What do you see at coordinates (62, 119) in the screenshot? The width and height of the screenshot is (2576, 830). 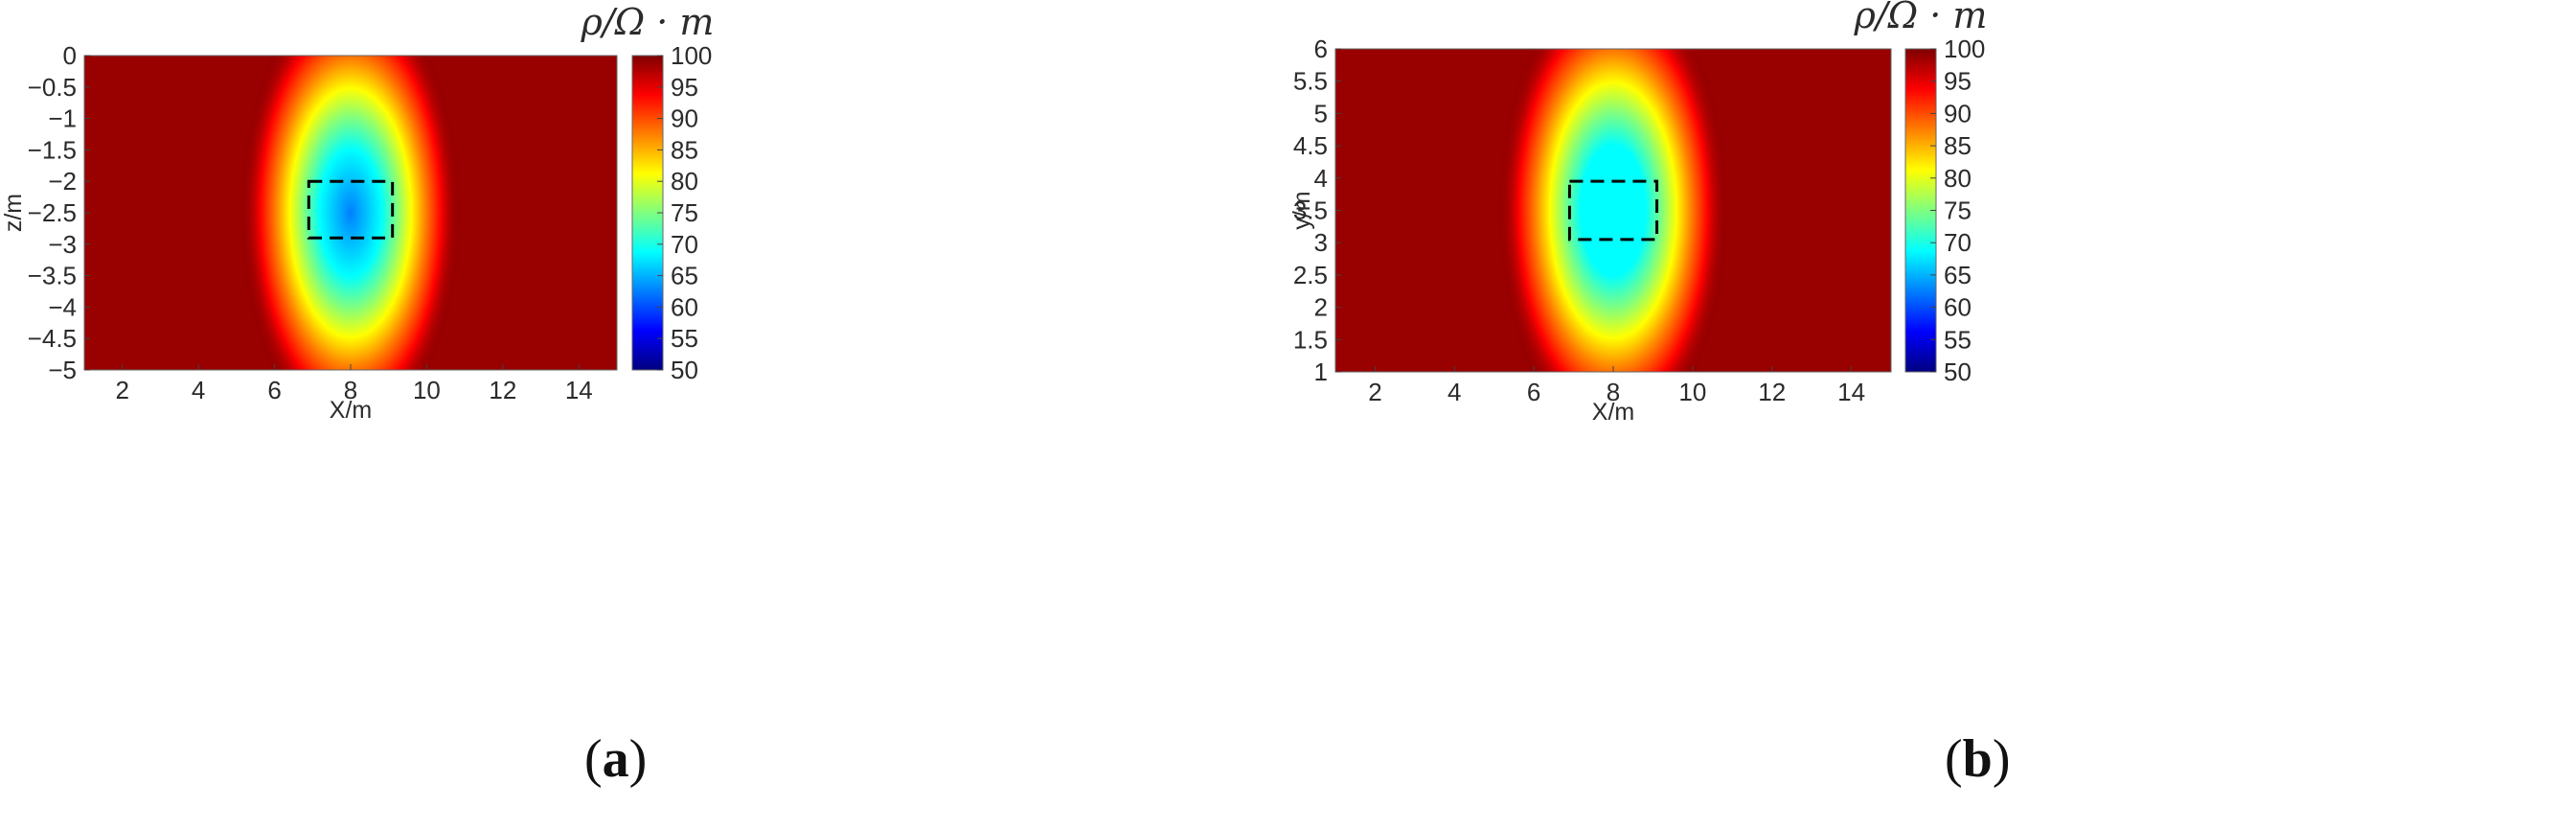 I see `y-tick-label: −1` at bounding box center [62, 119].